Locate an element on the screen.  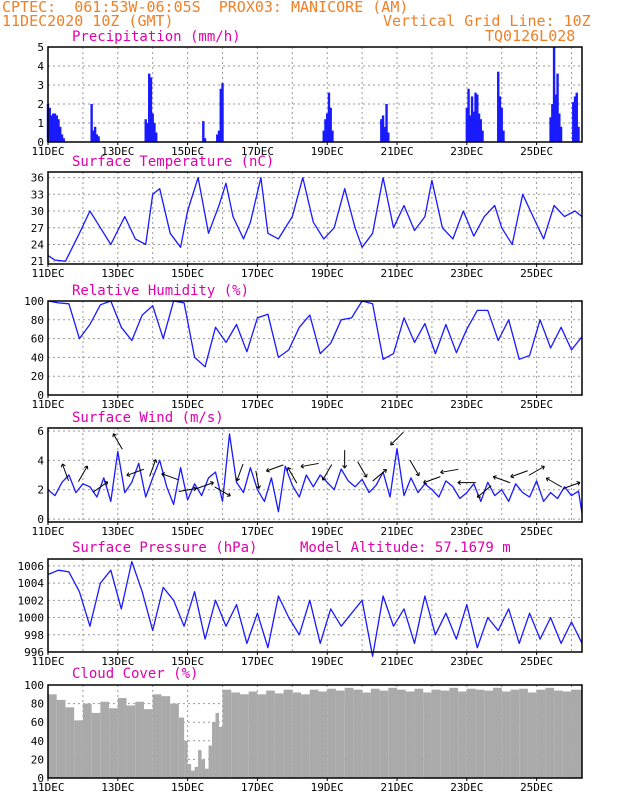
cloud-x-tick-label: 13DEC is located at coordinates (117, 787).